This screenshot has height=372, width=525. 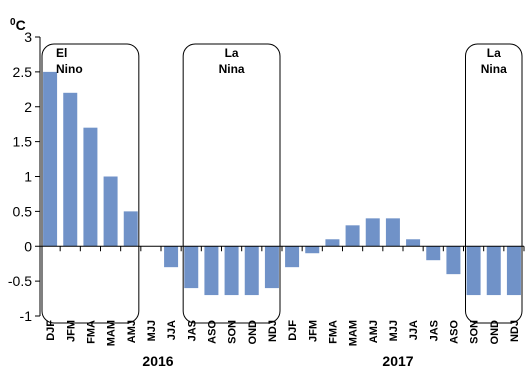 I want to click on annotation-label: El, so click(x=61, y=53).